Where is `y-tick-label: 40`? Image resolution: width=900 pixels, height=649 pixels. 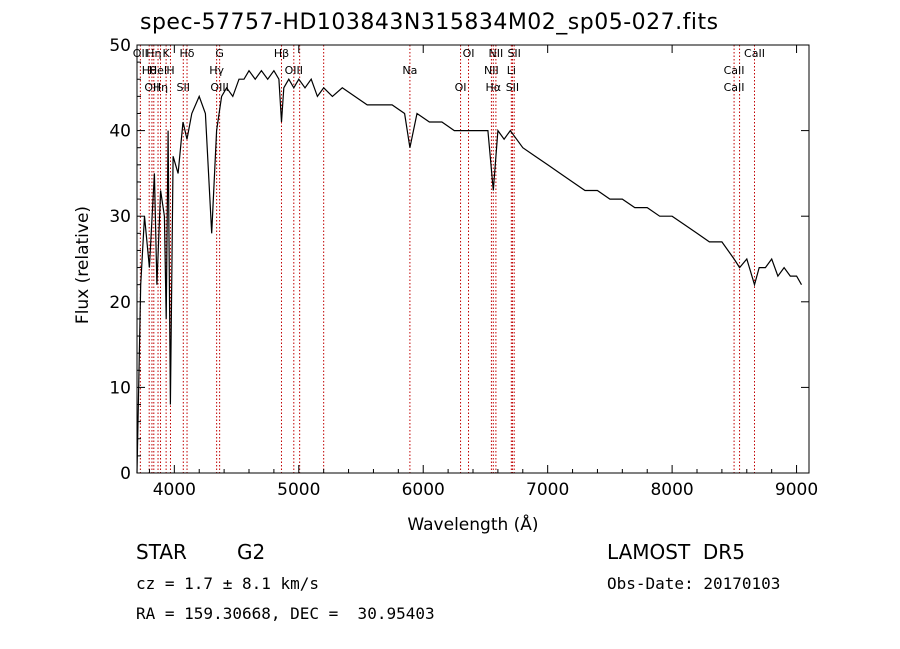
y-tick-label: 40 is located at coordinates (120, 132).